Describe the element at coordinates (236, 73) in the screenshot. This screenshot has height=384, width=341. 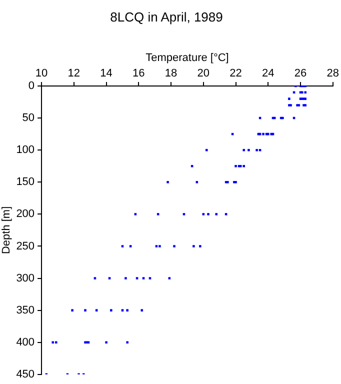
I see `x-tick-label: 22` at that location.